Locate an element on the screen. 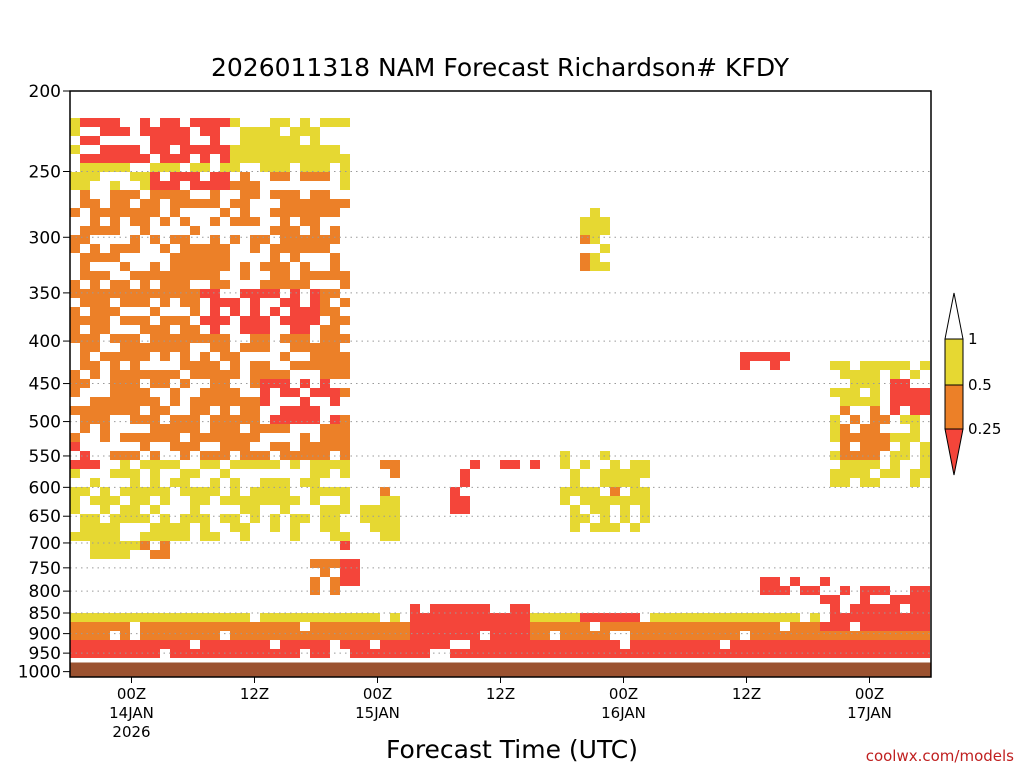 This screenshot has width=1024, height=768. ground-layer is located at coordinates (500, 669).